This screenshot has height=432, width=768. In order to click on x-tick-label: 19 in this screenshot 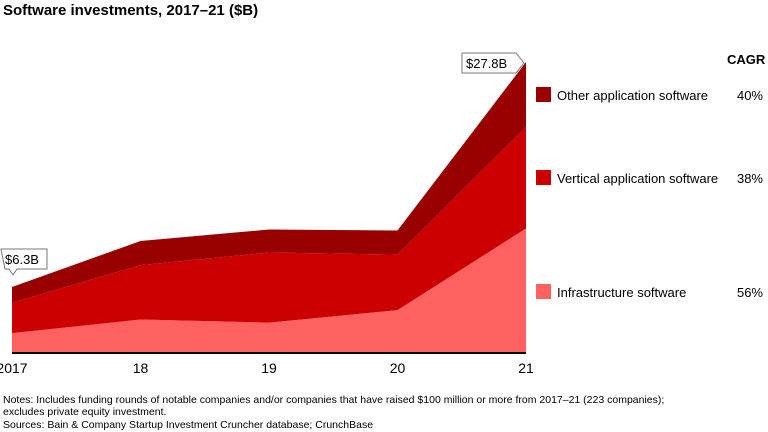, I will do `click(269, 368)`.